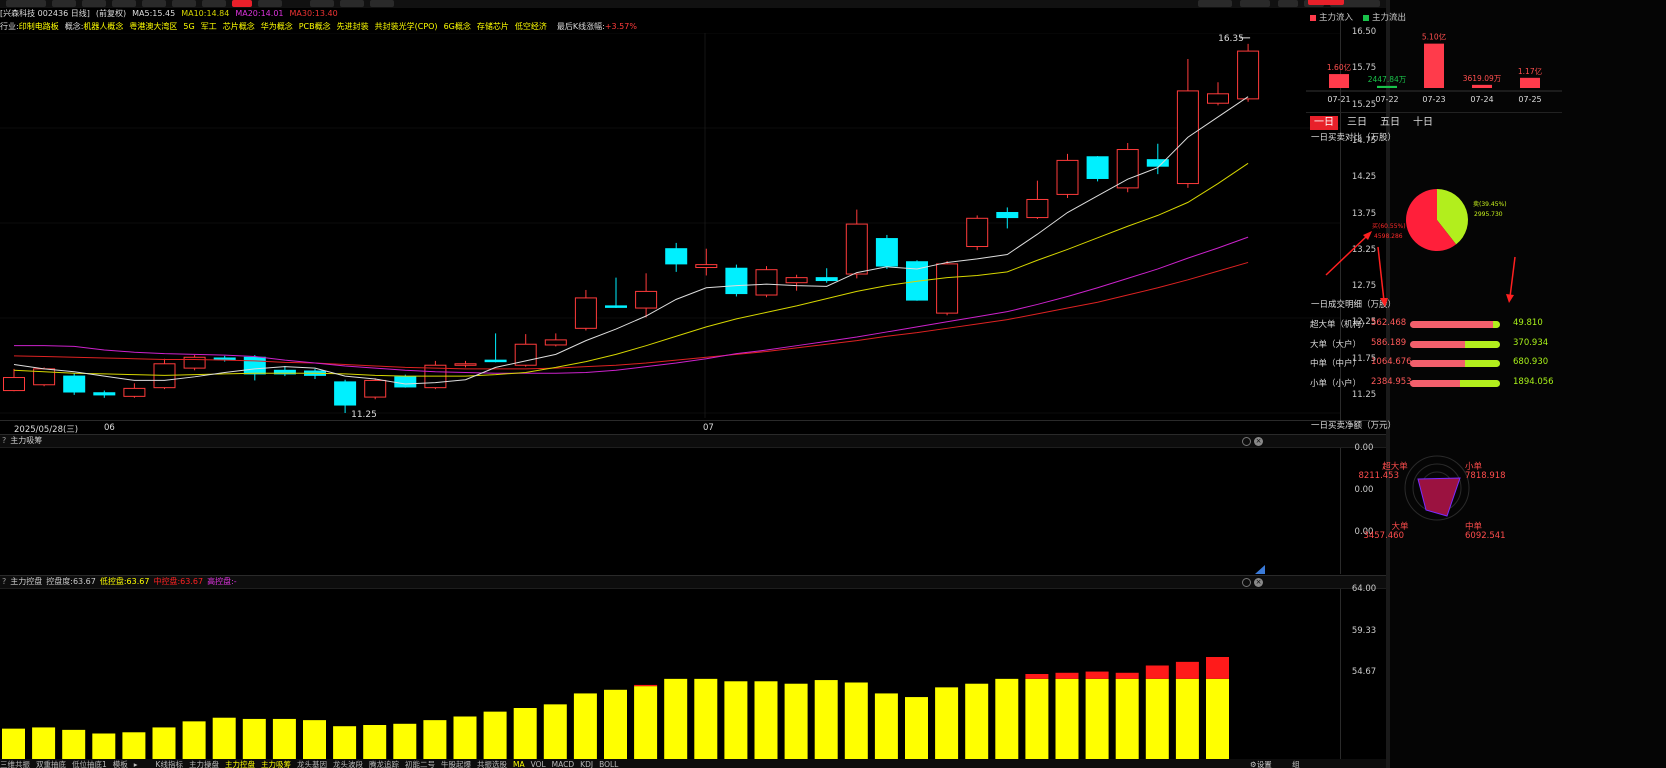  Describe the element at coordinates (4, 440) in the screenshot. I see `help-icon: ?` at that location.